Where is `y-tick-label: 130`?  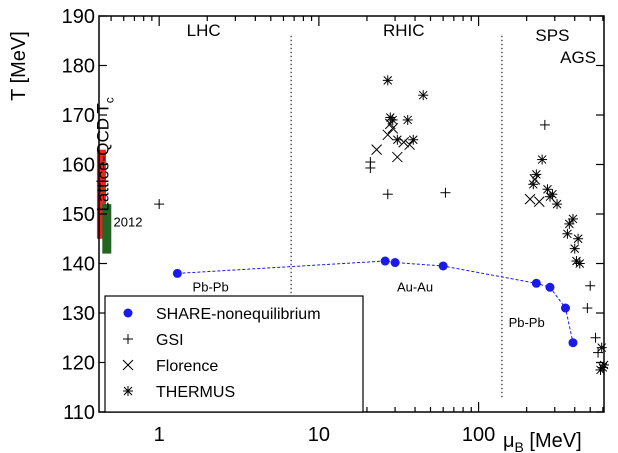
y-tick-label: 130 is located at coordinates (78, 314).